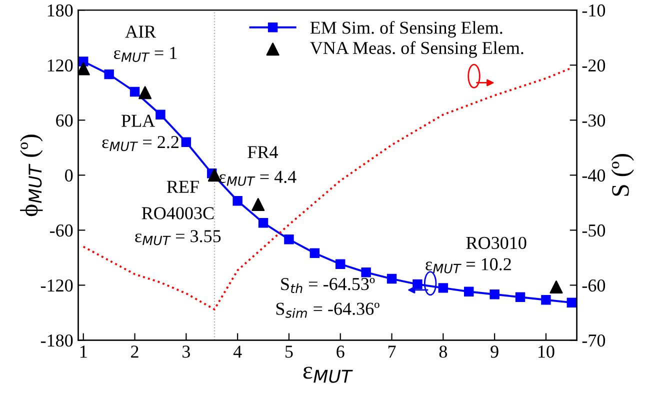 This screenshot has height=405, width=663. I want to click on annotation: ε$_{MUT}$ = 3.55, so click(178, 238).